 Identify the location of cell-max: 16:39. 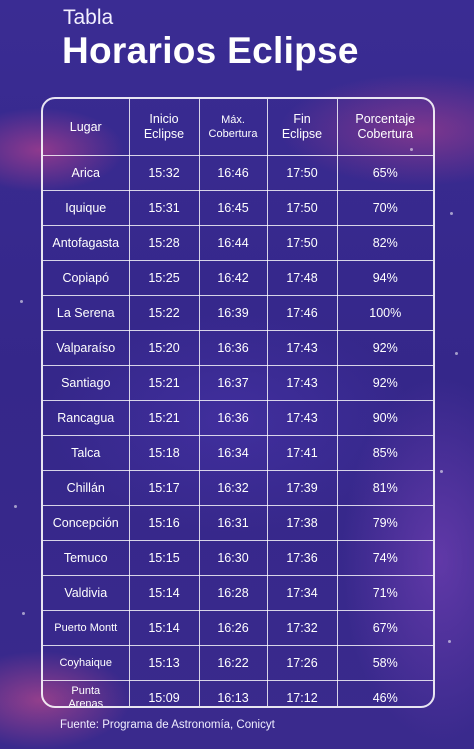
(233, 313).